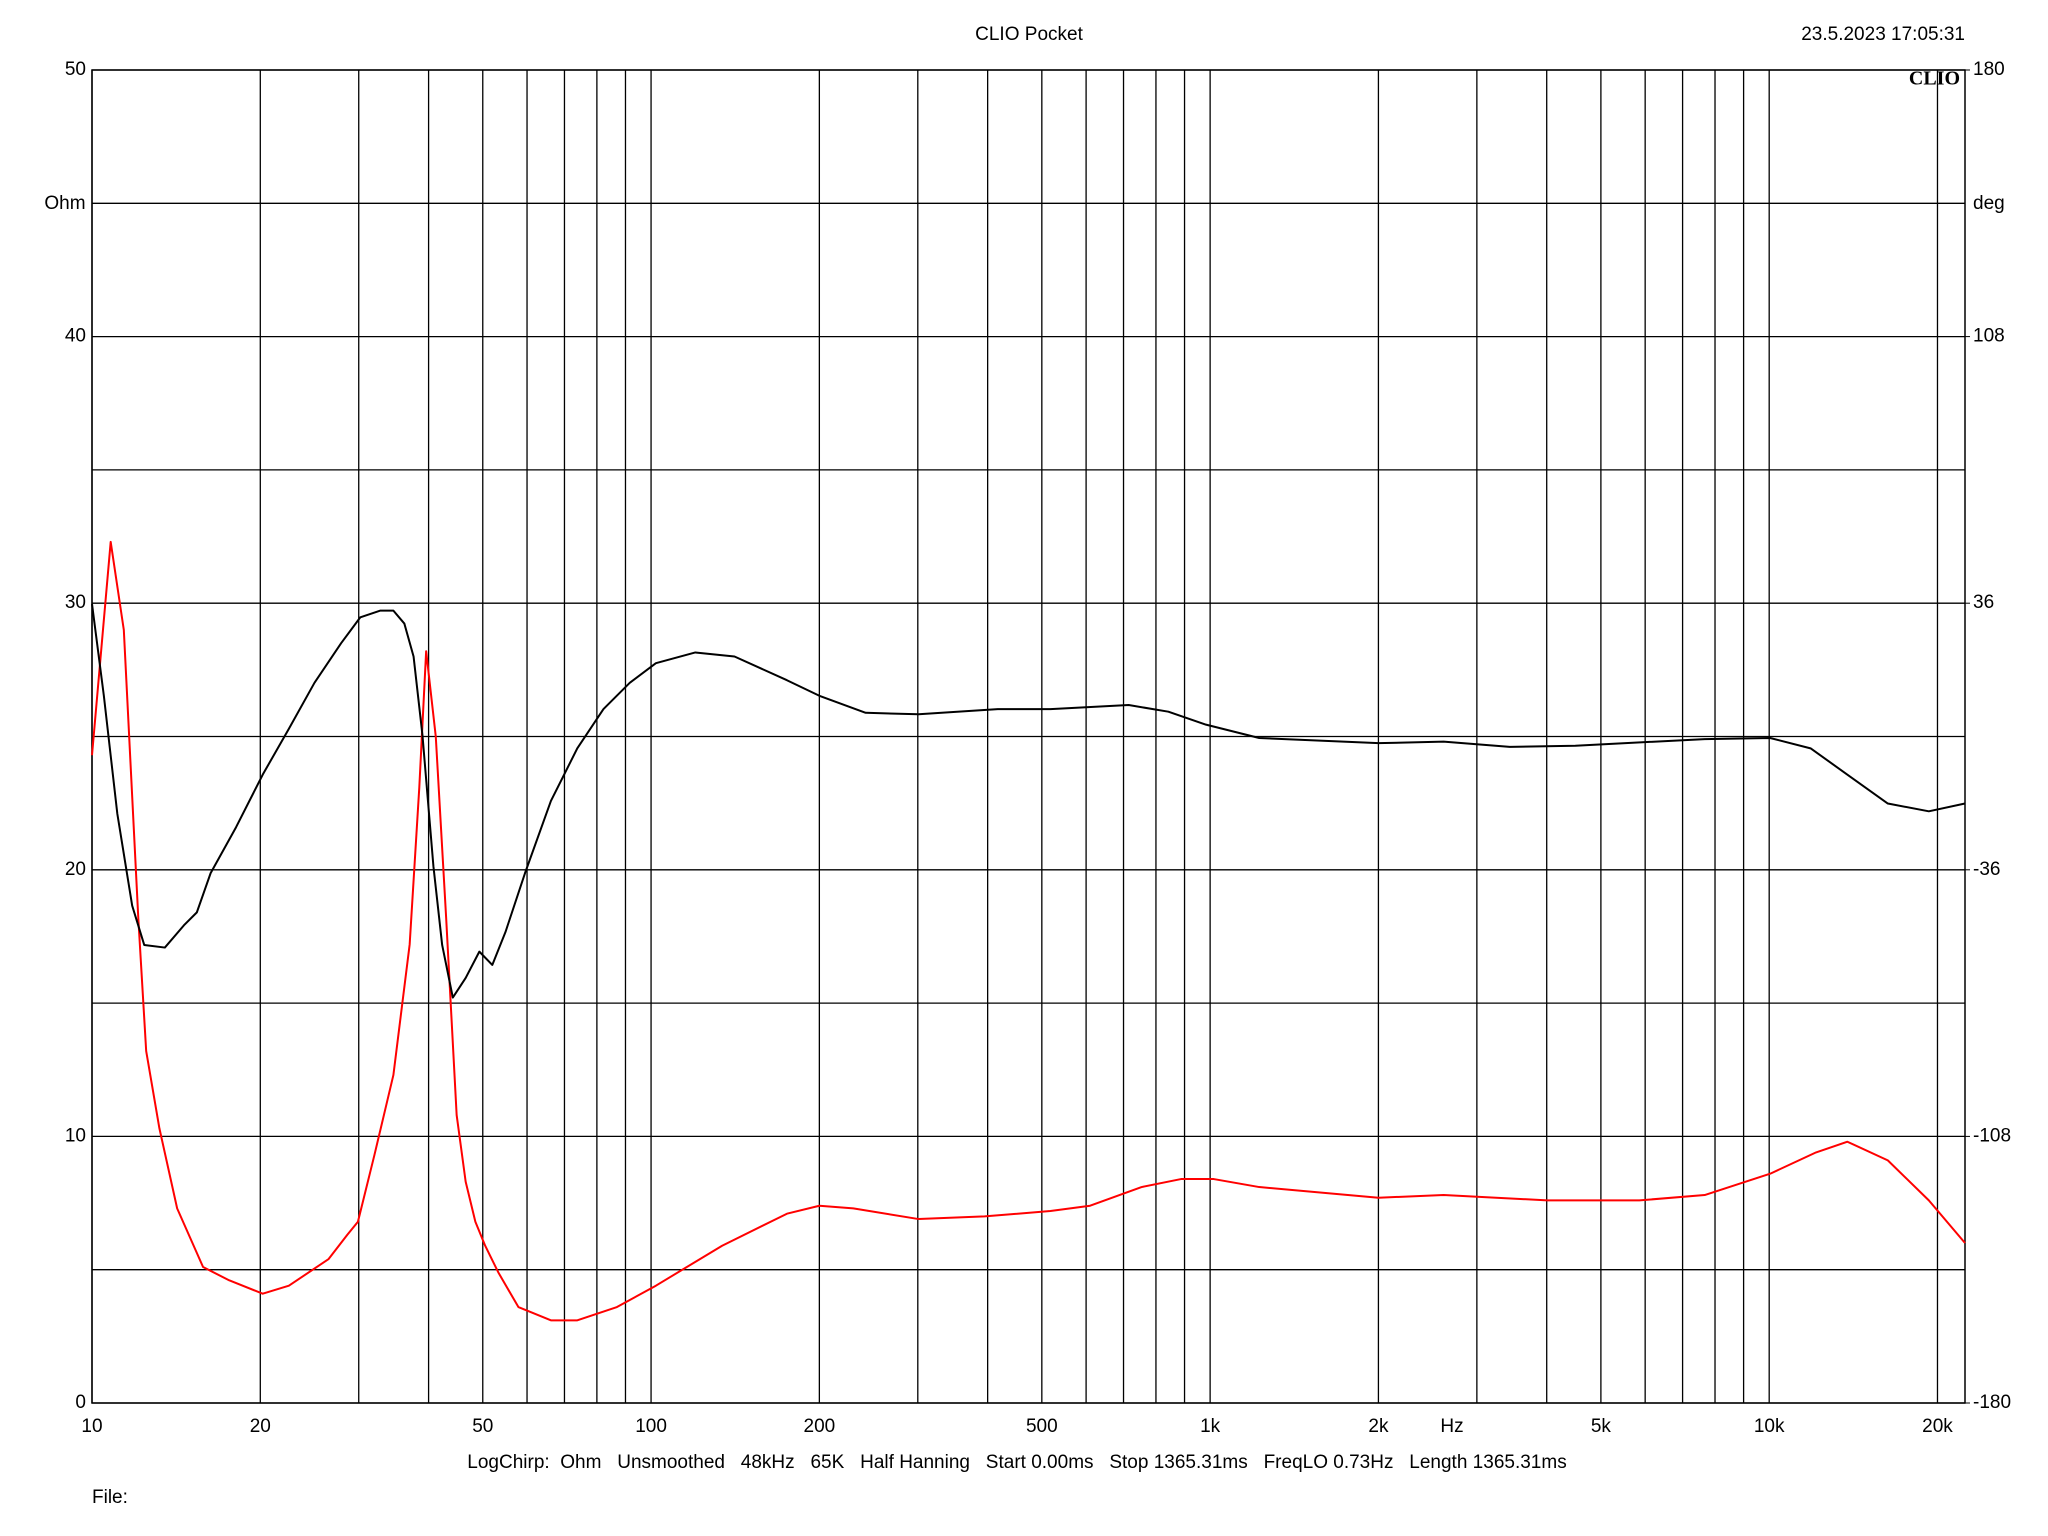 This screenshot has height=1536, width=2048. Describe the element at coordinates (1451, 1426) in the screenshot. I see `x-axis-label: Hz` at that location.